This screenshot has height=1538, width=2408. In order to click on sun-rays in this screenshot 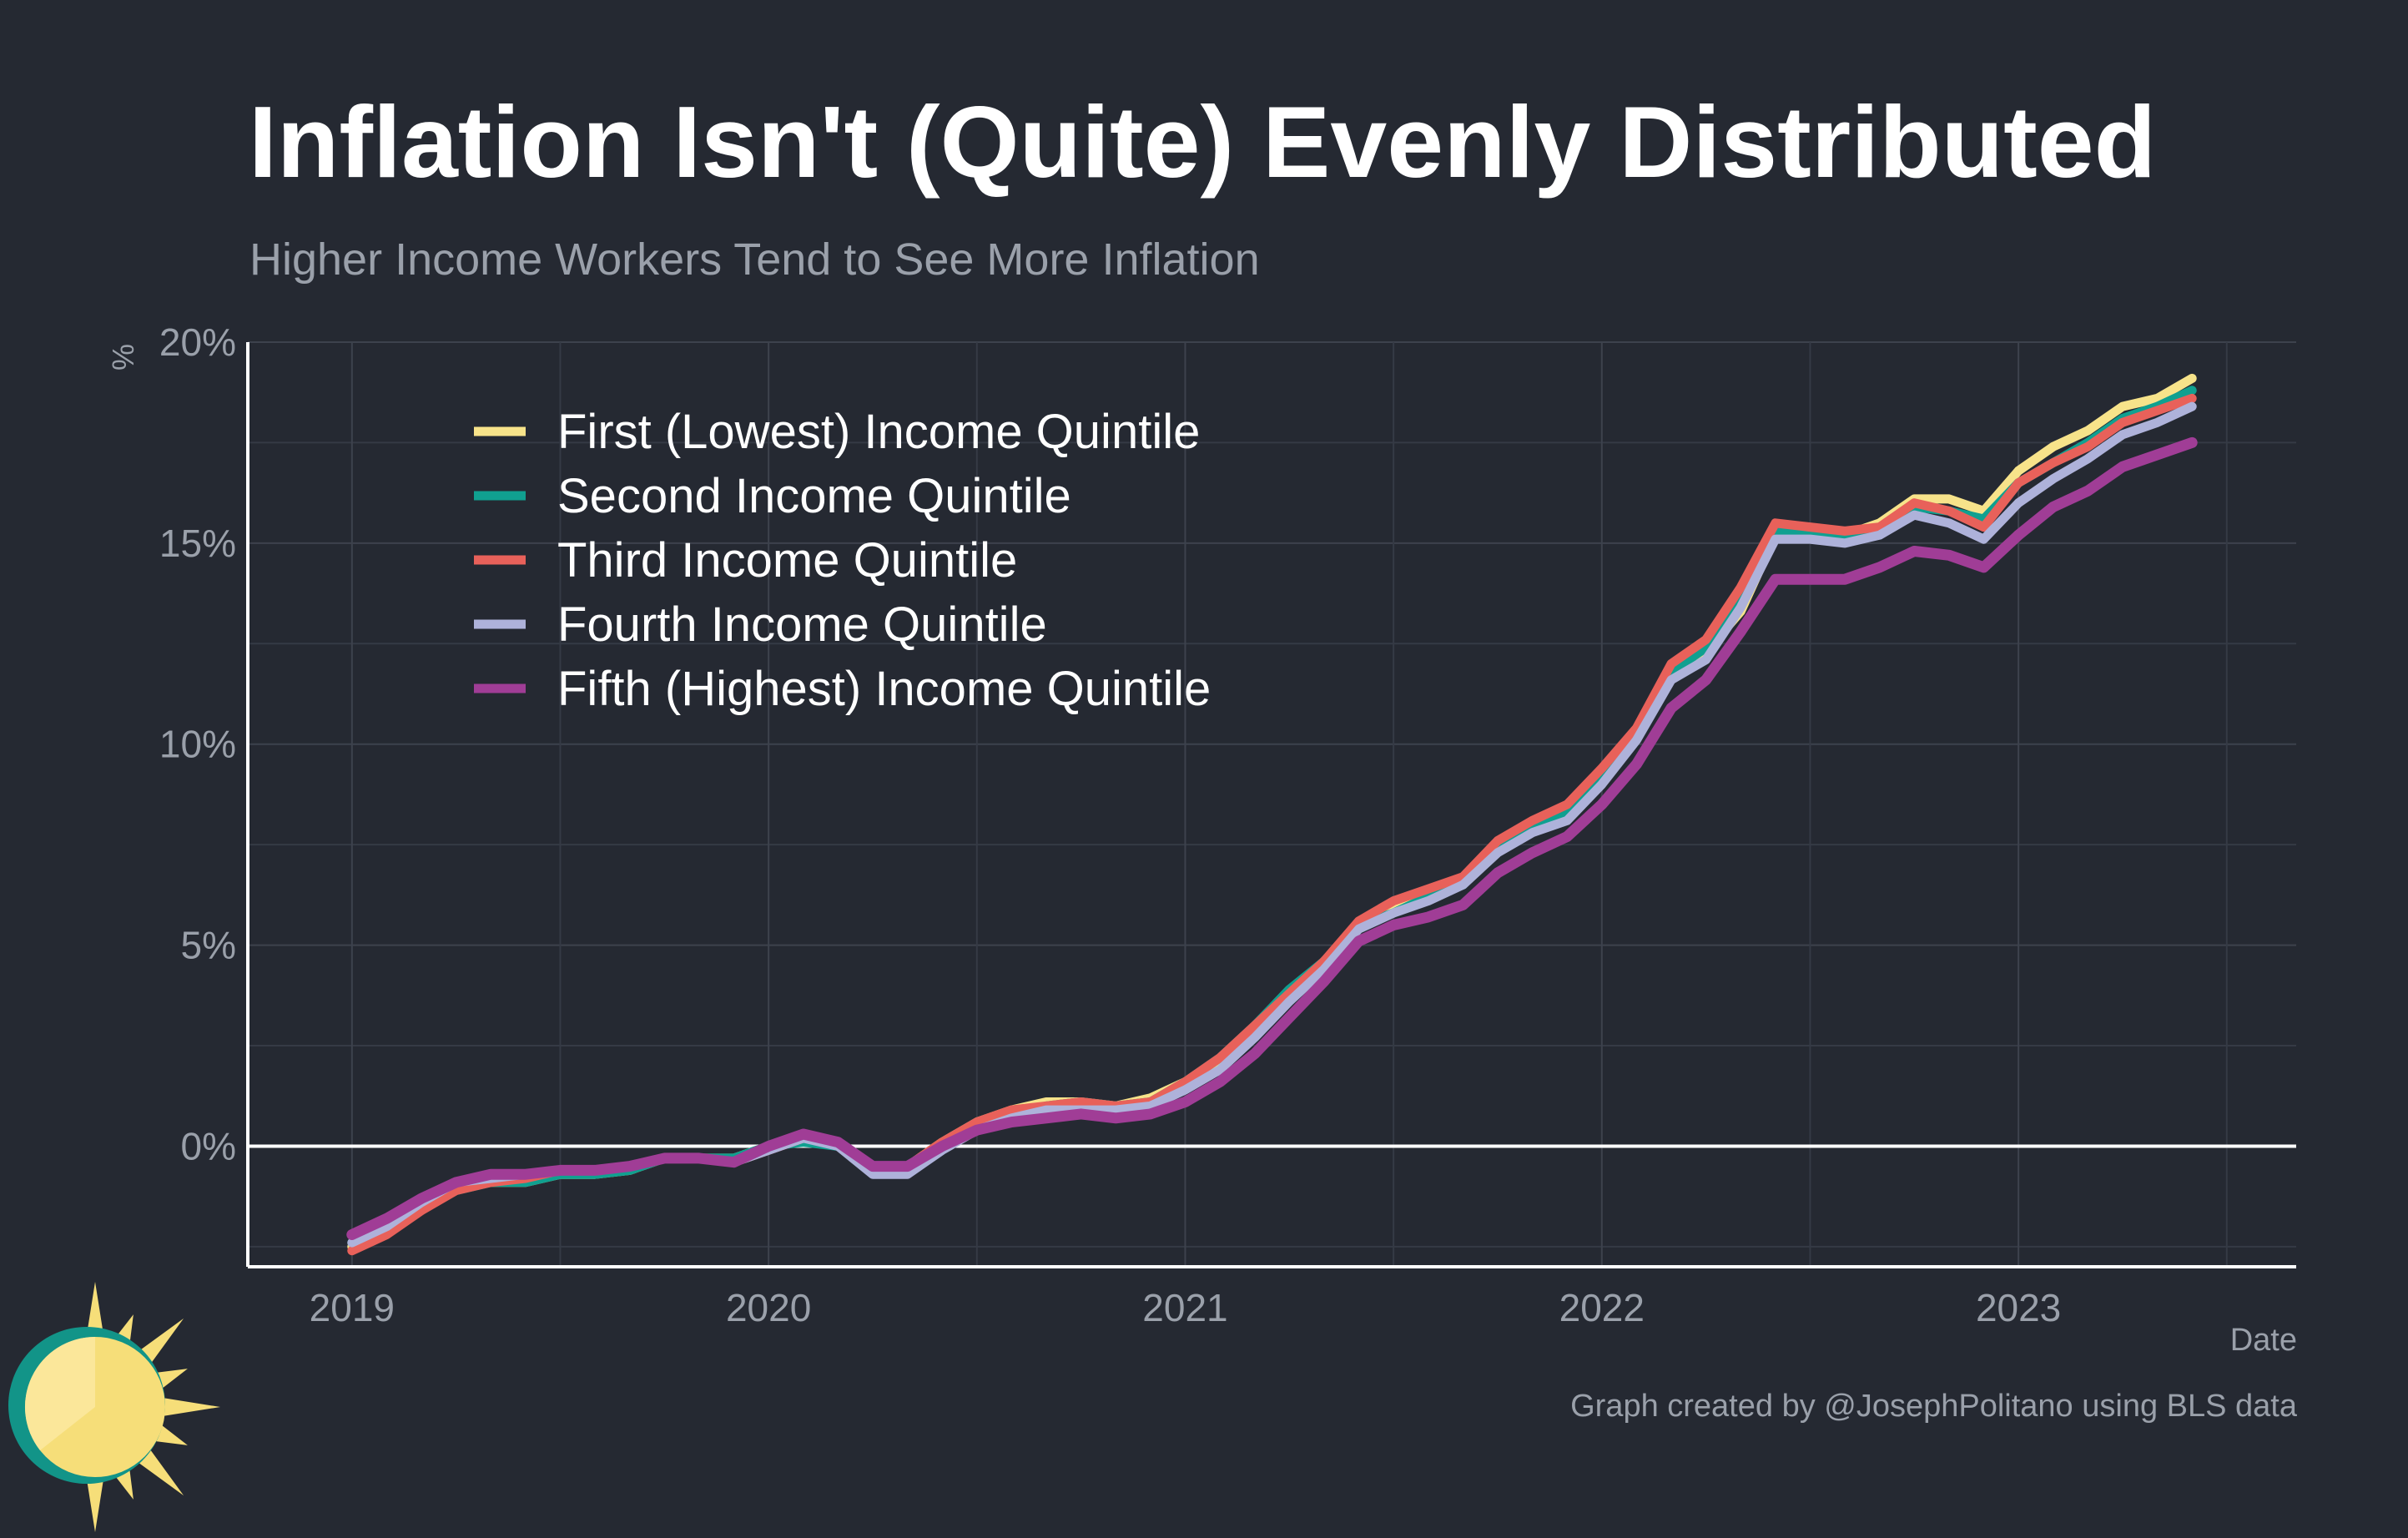, I will do `click(152, 1407)`.